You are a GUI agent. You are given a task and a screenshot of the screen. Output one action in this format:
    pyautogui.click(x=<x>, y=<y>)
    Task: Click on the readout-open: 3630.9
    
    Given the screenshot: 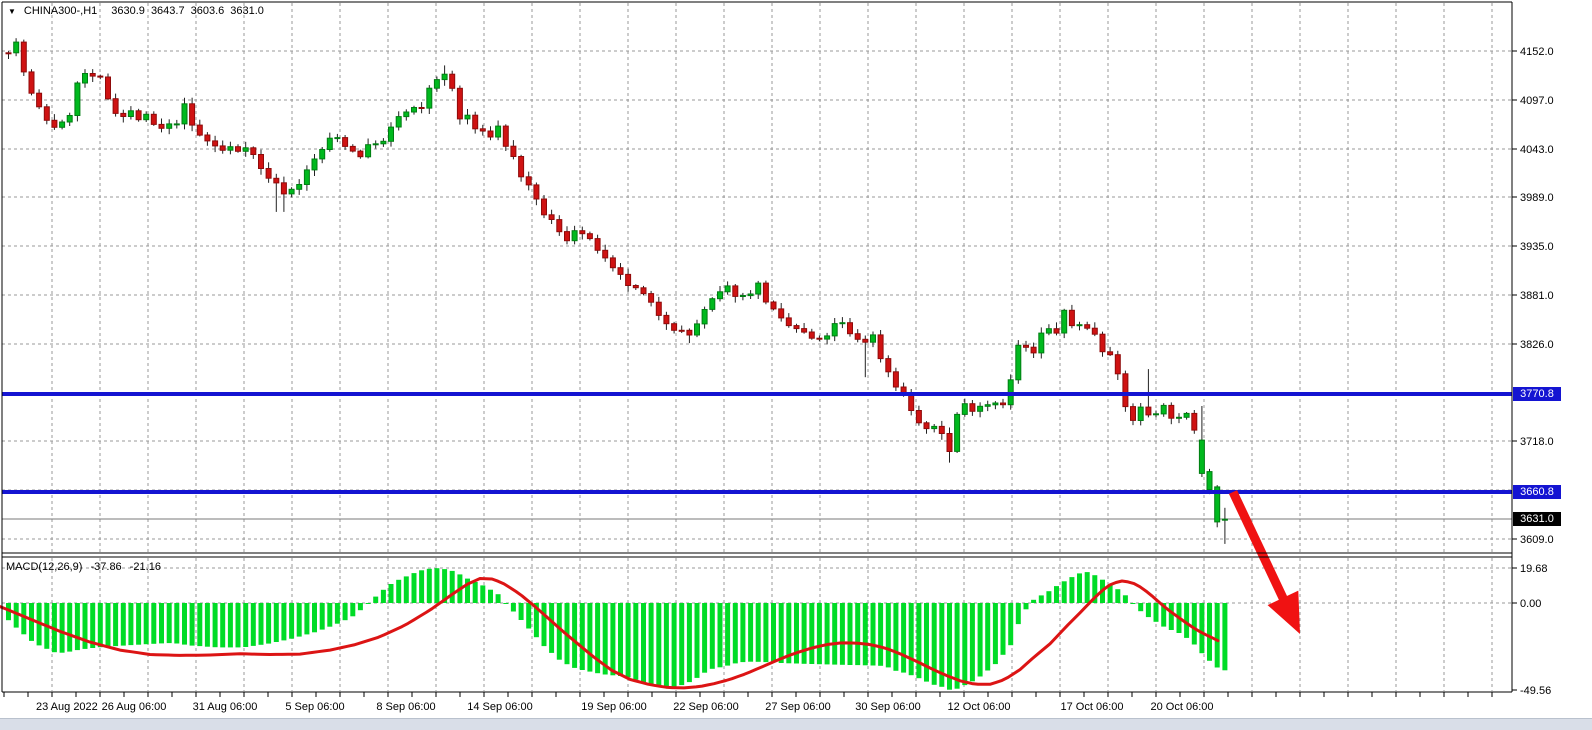 What is the action you would take?
    pyautogui.click(x=128, y=11)
    